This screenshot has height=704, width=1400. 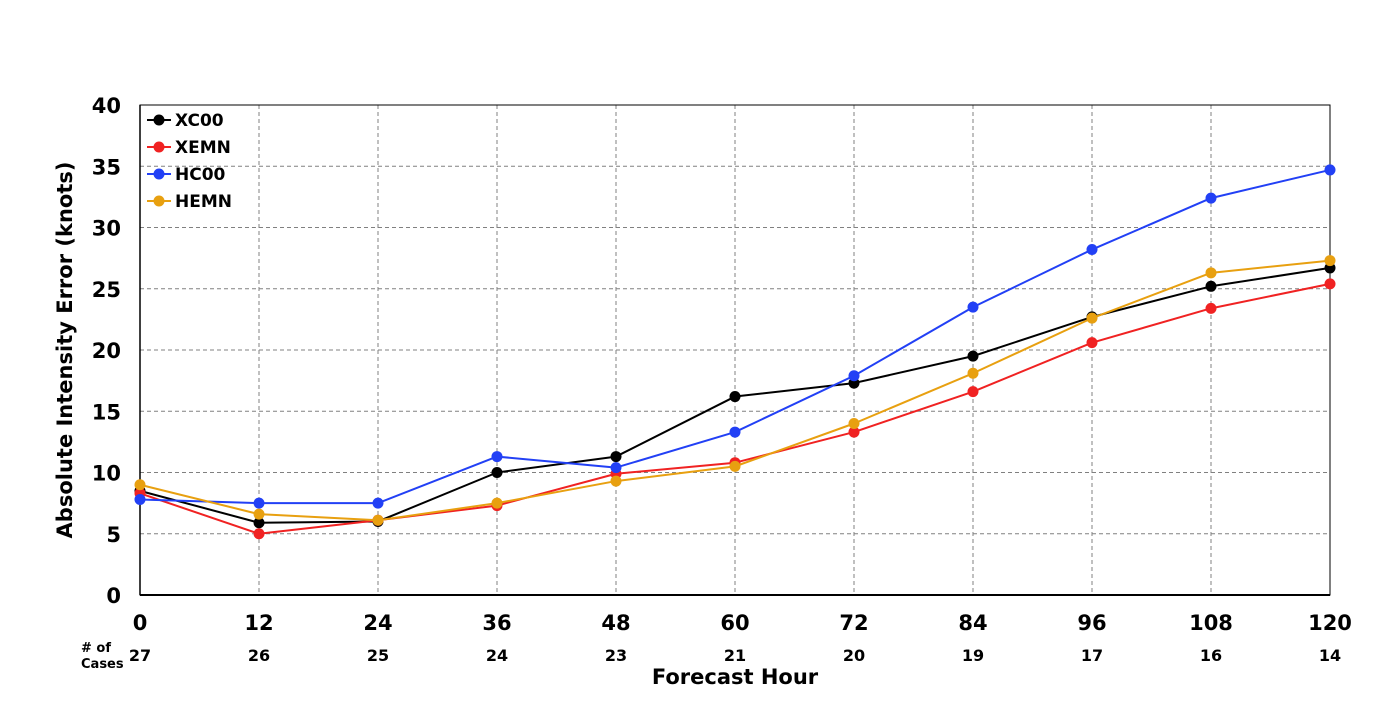 I want to click on legend-label: HC00, so click(x=200, y=175).